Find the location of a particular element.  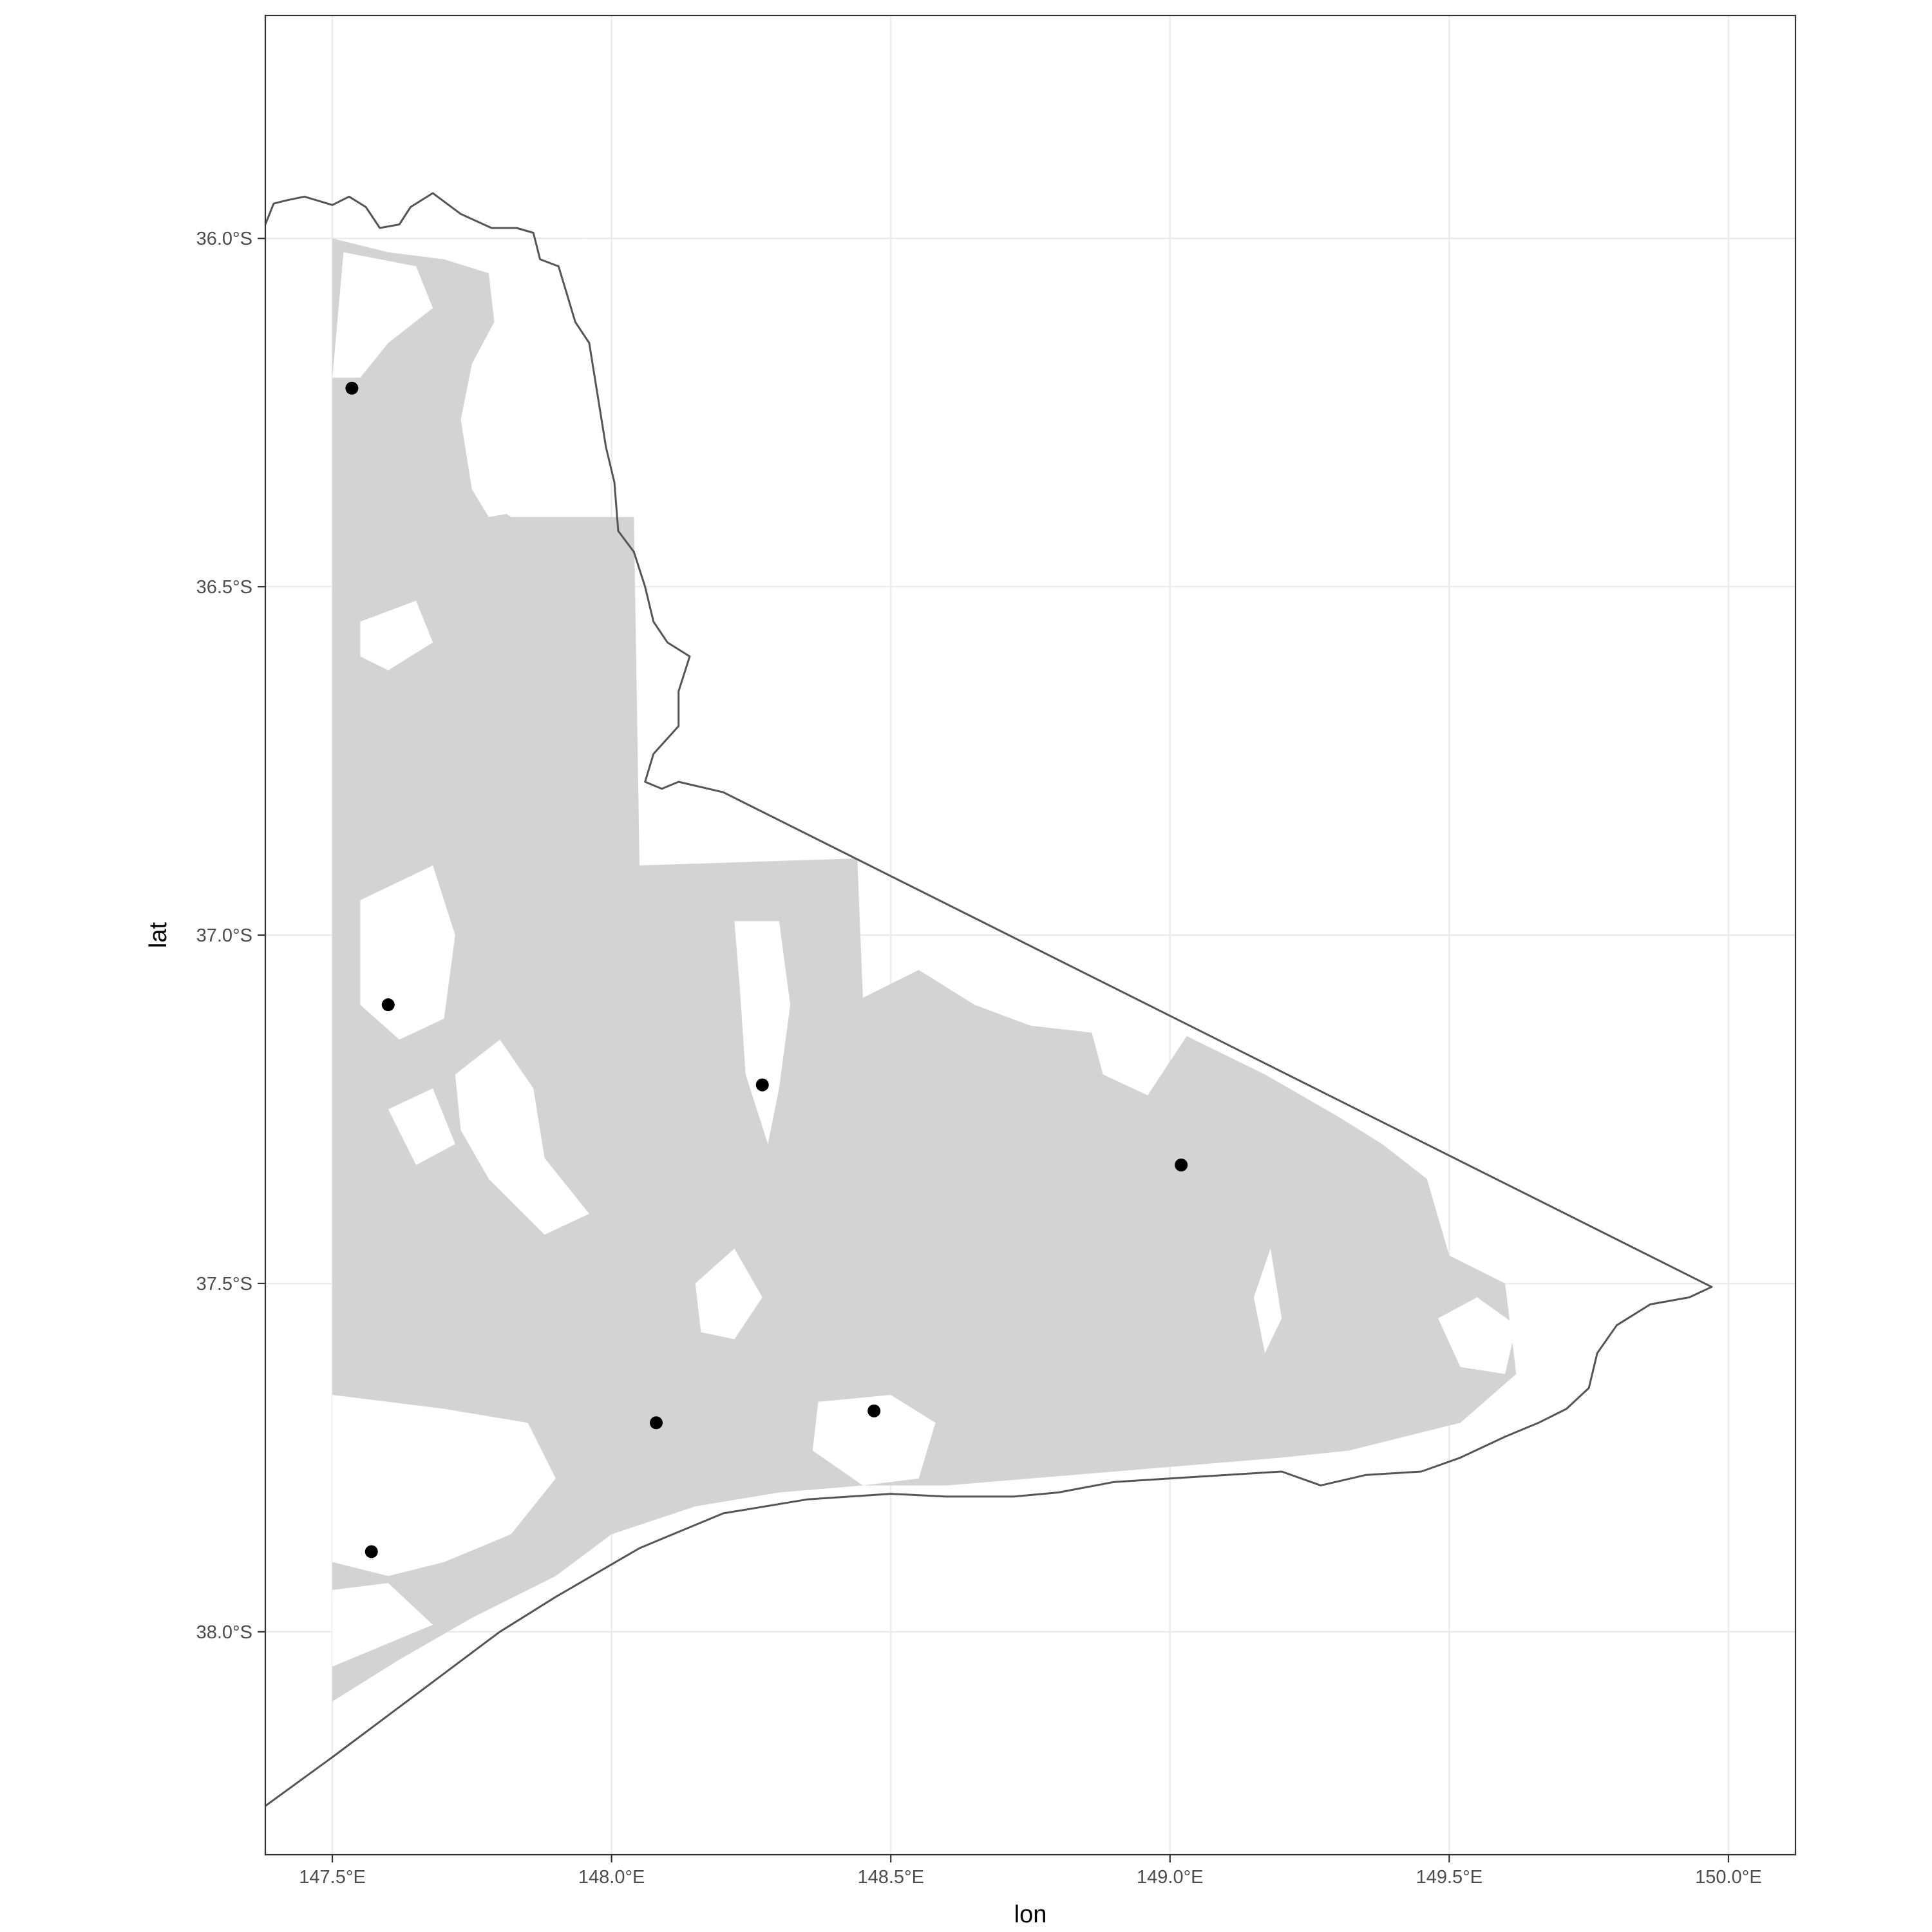

y-tick-label: 36.0°S is located at coordinates (224, 239).